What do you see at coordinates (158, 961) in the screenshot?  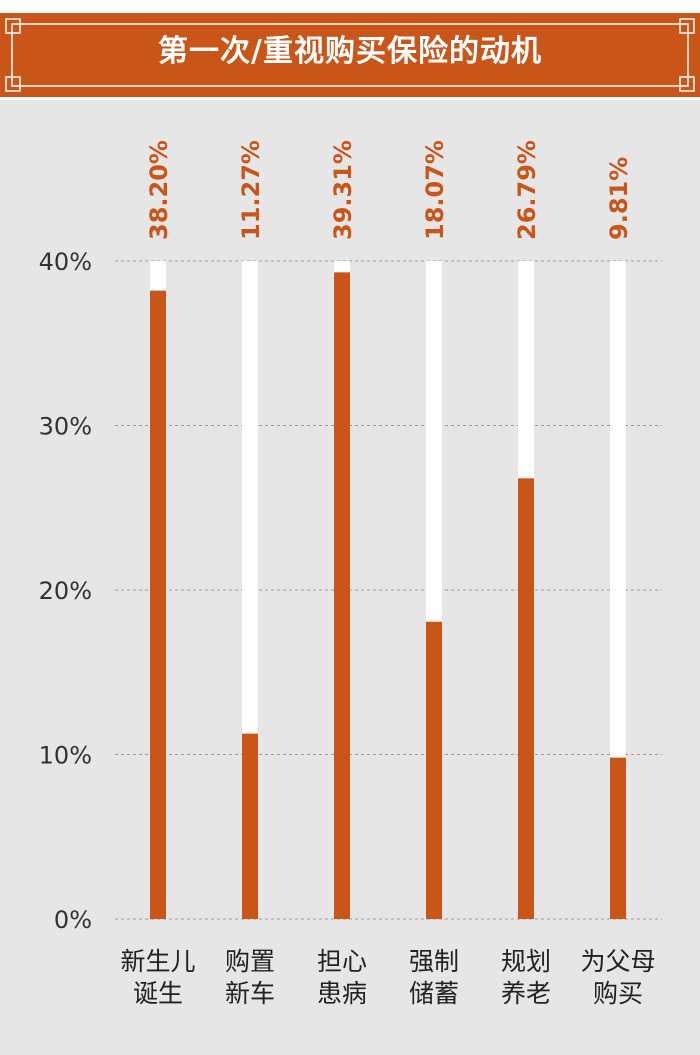 I see `category-label-line: 新生儿` at bounding box center [158, 961].